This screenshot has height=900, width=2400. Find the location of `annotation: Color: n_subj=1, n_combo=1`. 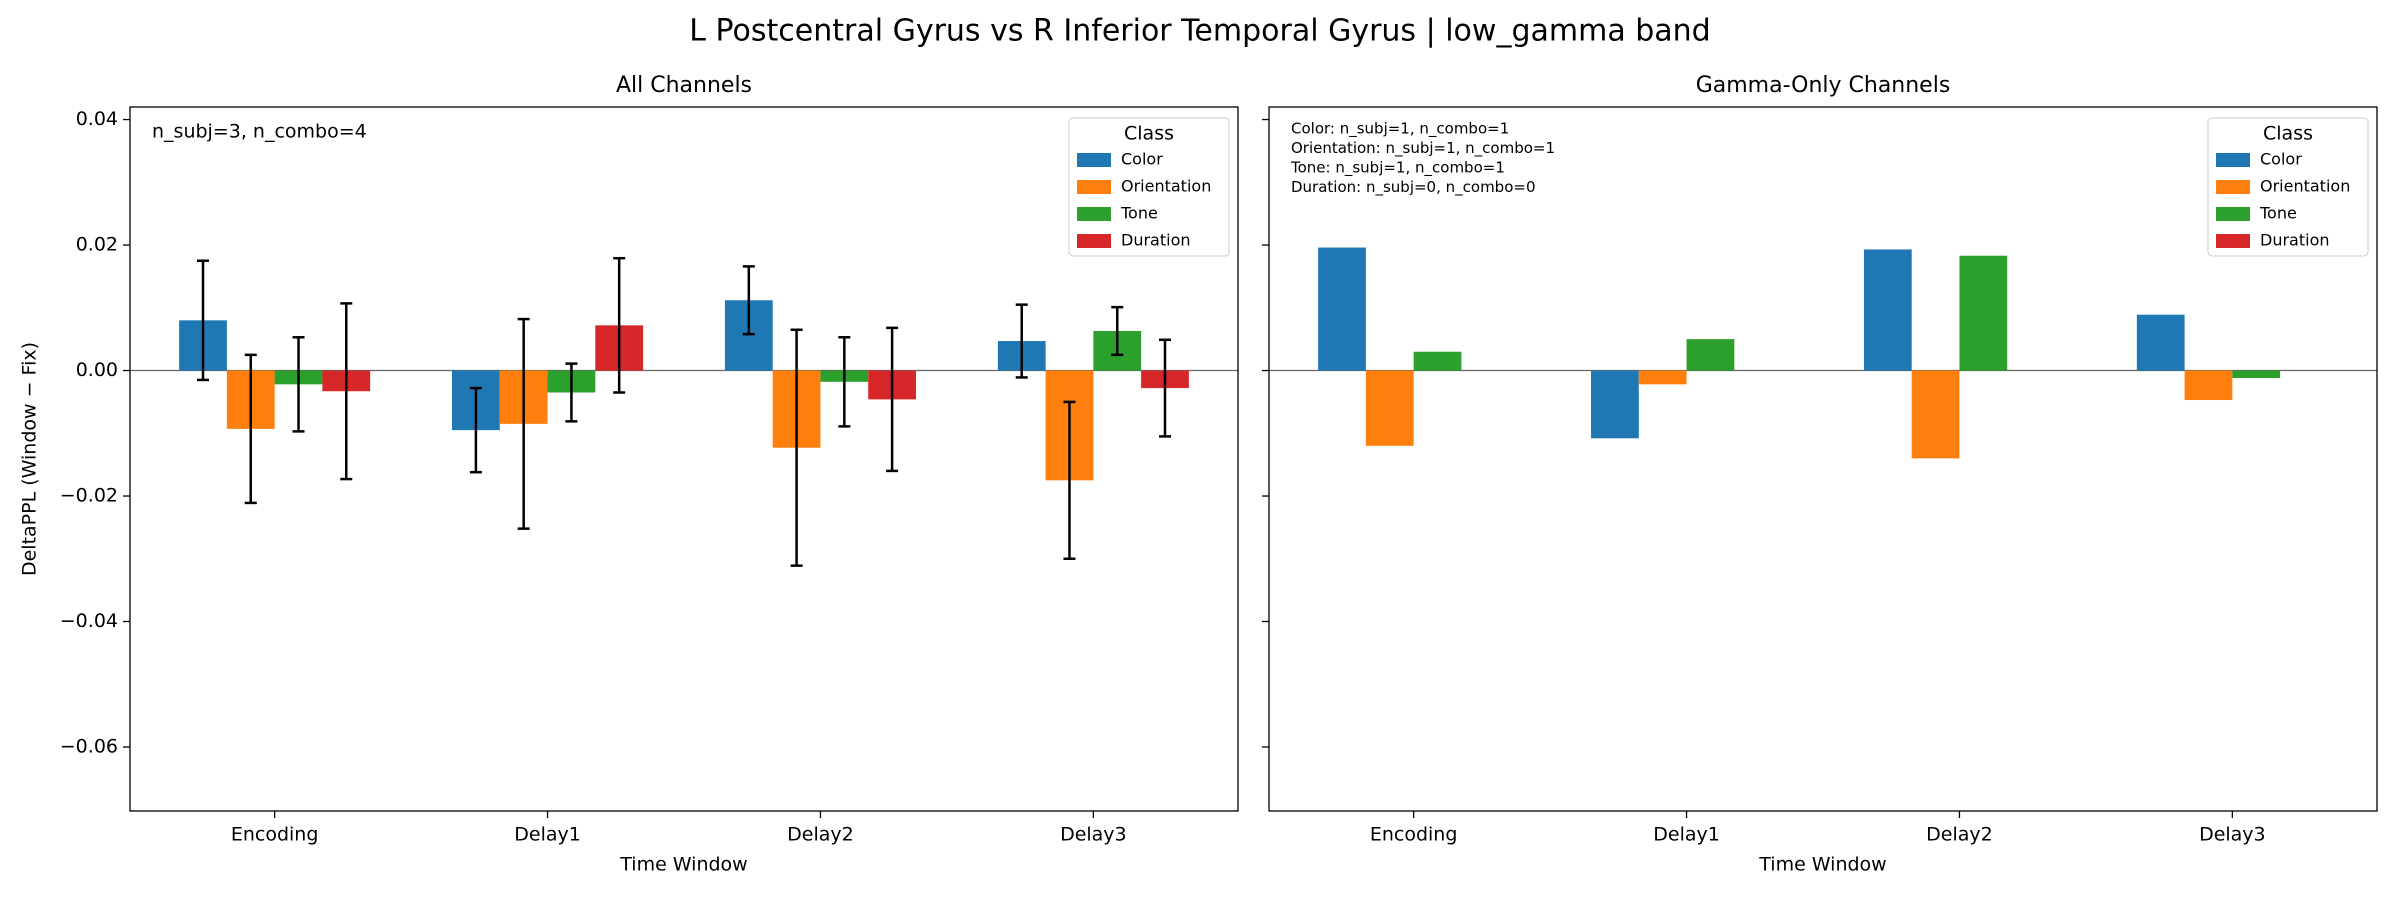

annotation: Color: n_subj=1, n_combo=1 is located at coordinates (1400, 129).